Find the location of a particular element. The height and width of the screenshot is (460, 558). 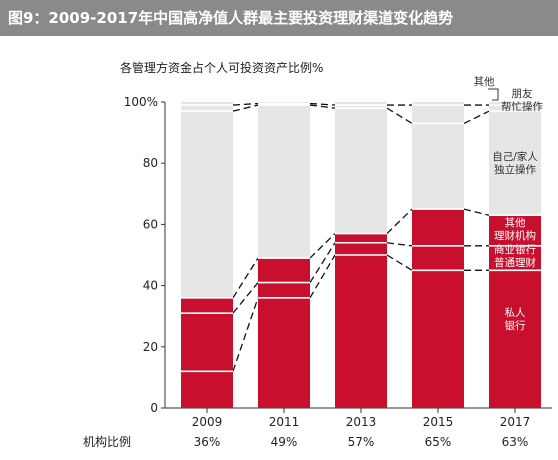

x-tick-label: 2015 is located at coordinates (438, 422).